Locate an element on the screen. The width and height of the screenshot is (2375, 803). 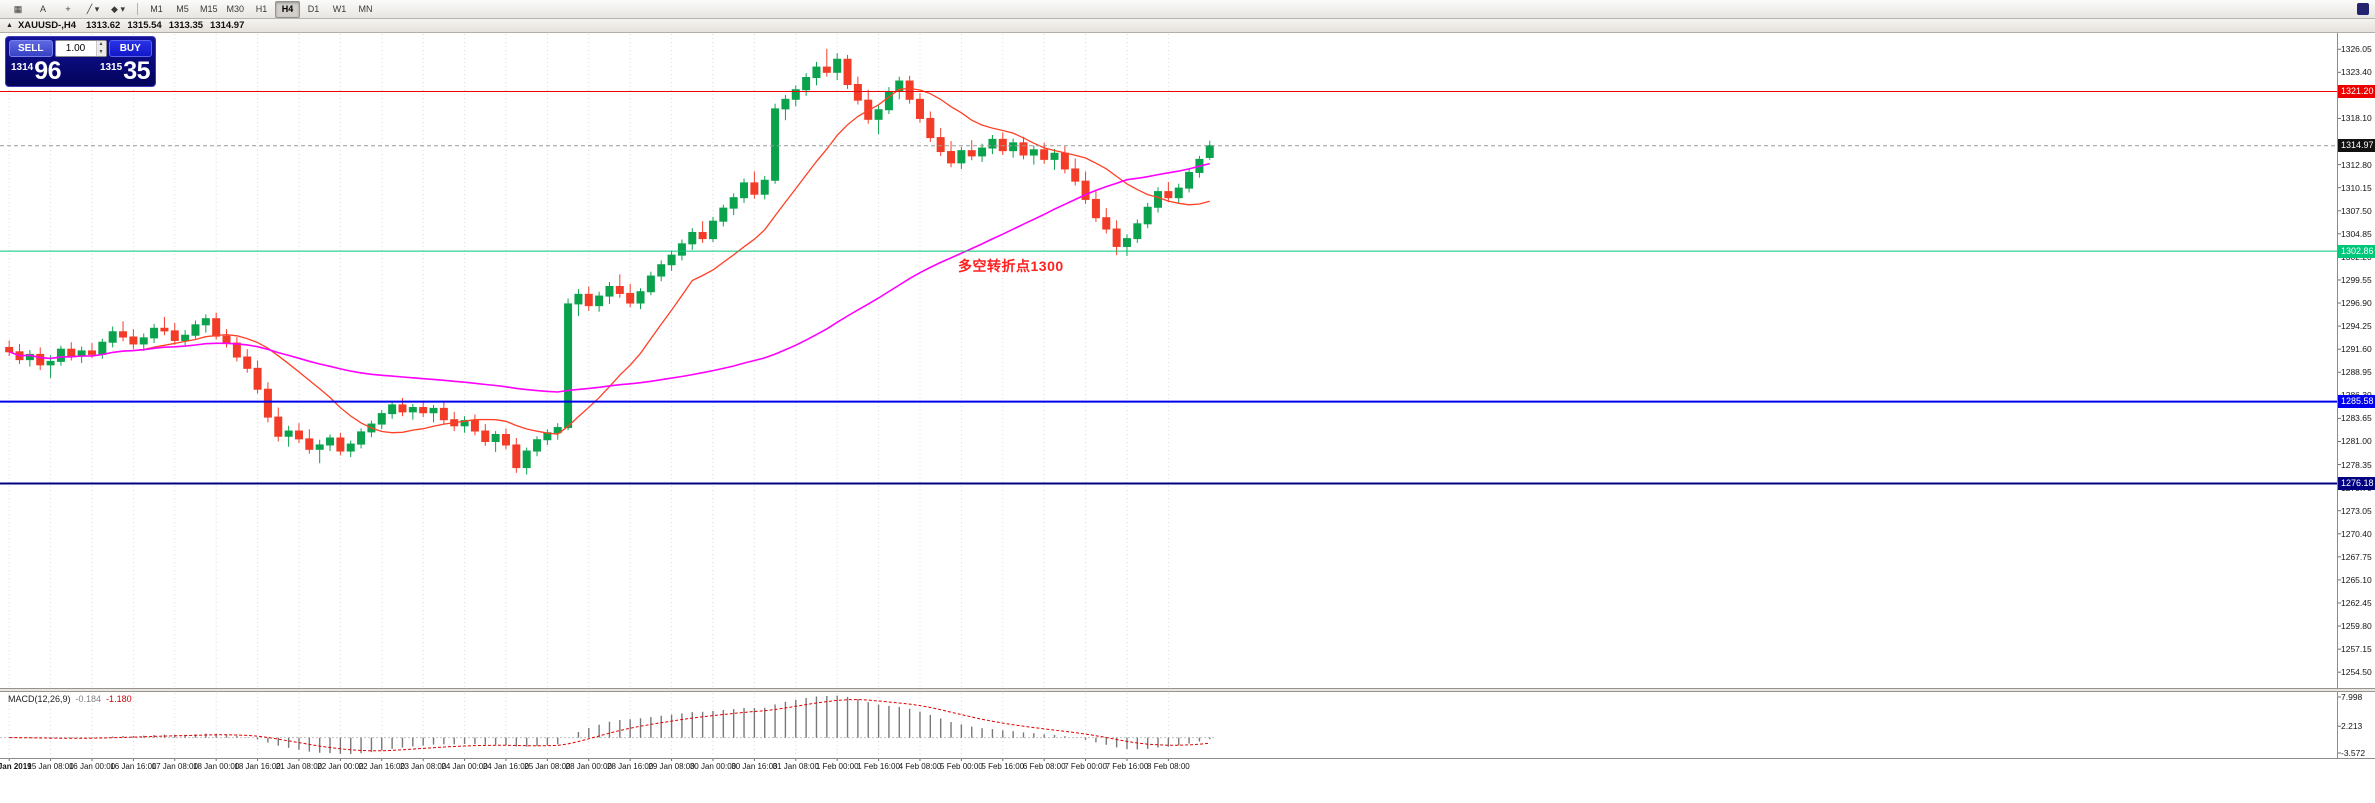
lot-decrease-button: ▼ is located at coordinates (101, 52).